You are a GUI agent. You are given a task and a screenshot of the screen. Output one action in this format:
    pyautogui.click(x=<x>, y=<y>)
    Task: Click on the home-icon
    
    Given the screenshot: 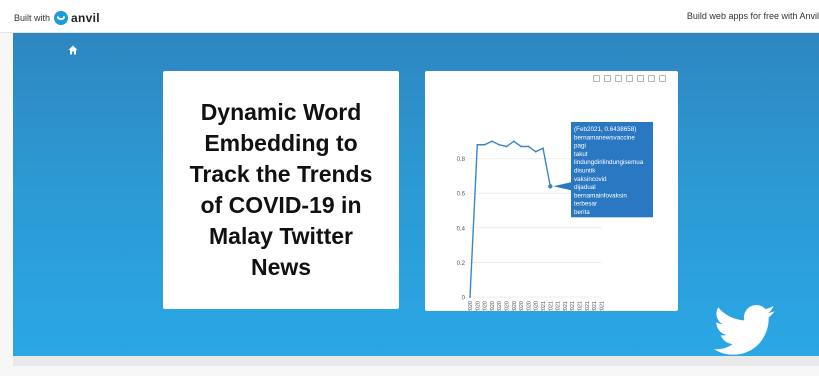 What is the action you would take?
    pyautogui.click(x=73, y=50)
    